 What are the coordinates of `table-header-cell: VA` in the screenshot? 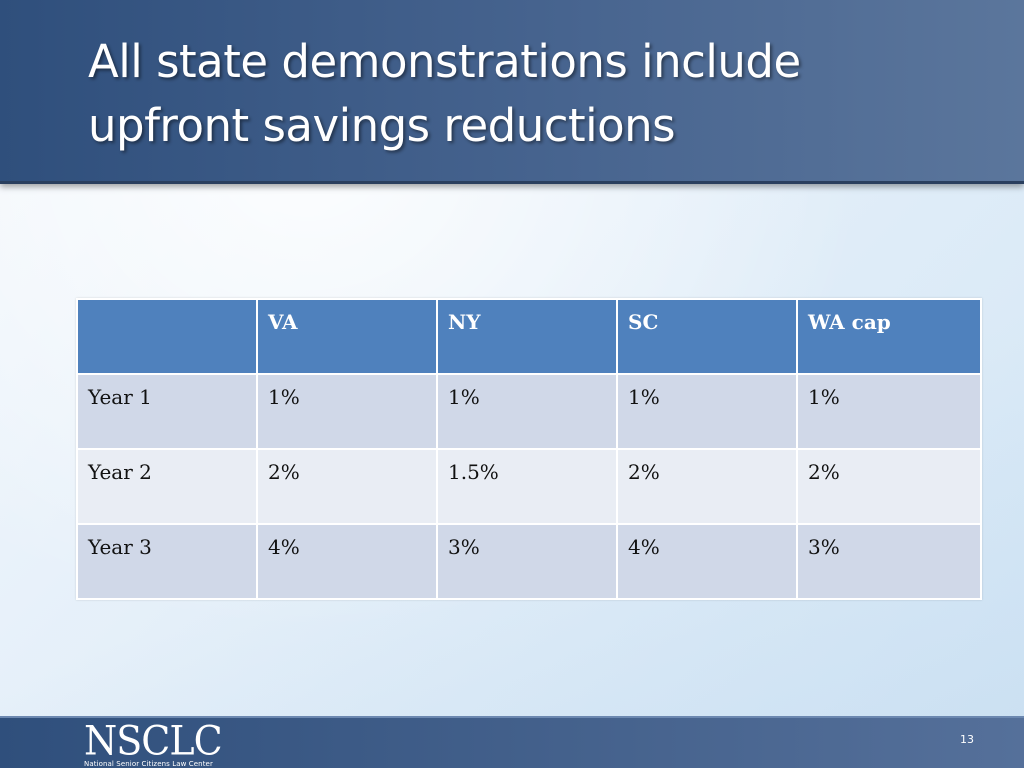 It's located at (347, 336).